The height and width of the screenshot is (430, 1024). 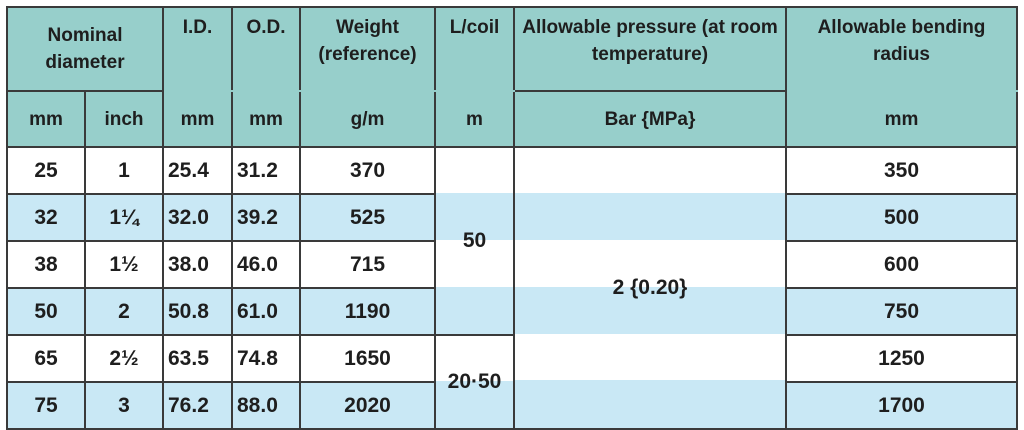 I want to click on cell-od: 31.2, so click(x=266, y=170).